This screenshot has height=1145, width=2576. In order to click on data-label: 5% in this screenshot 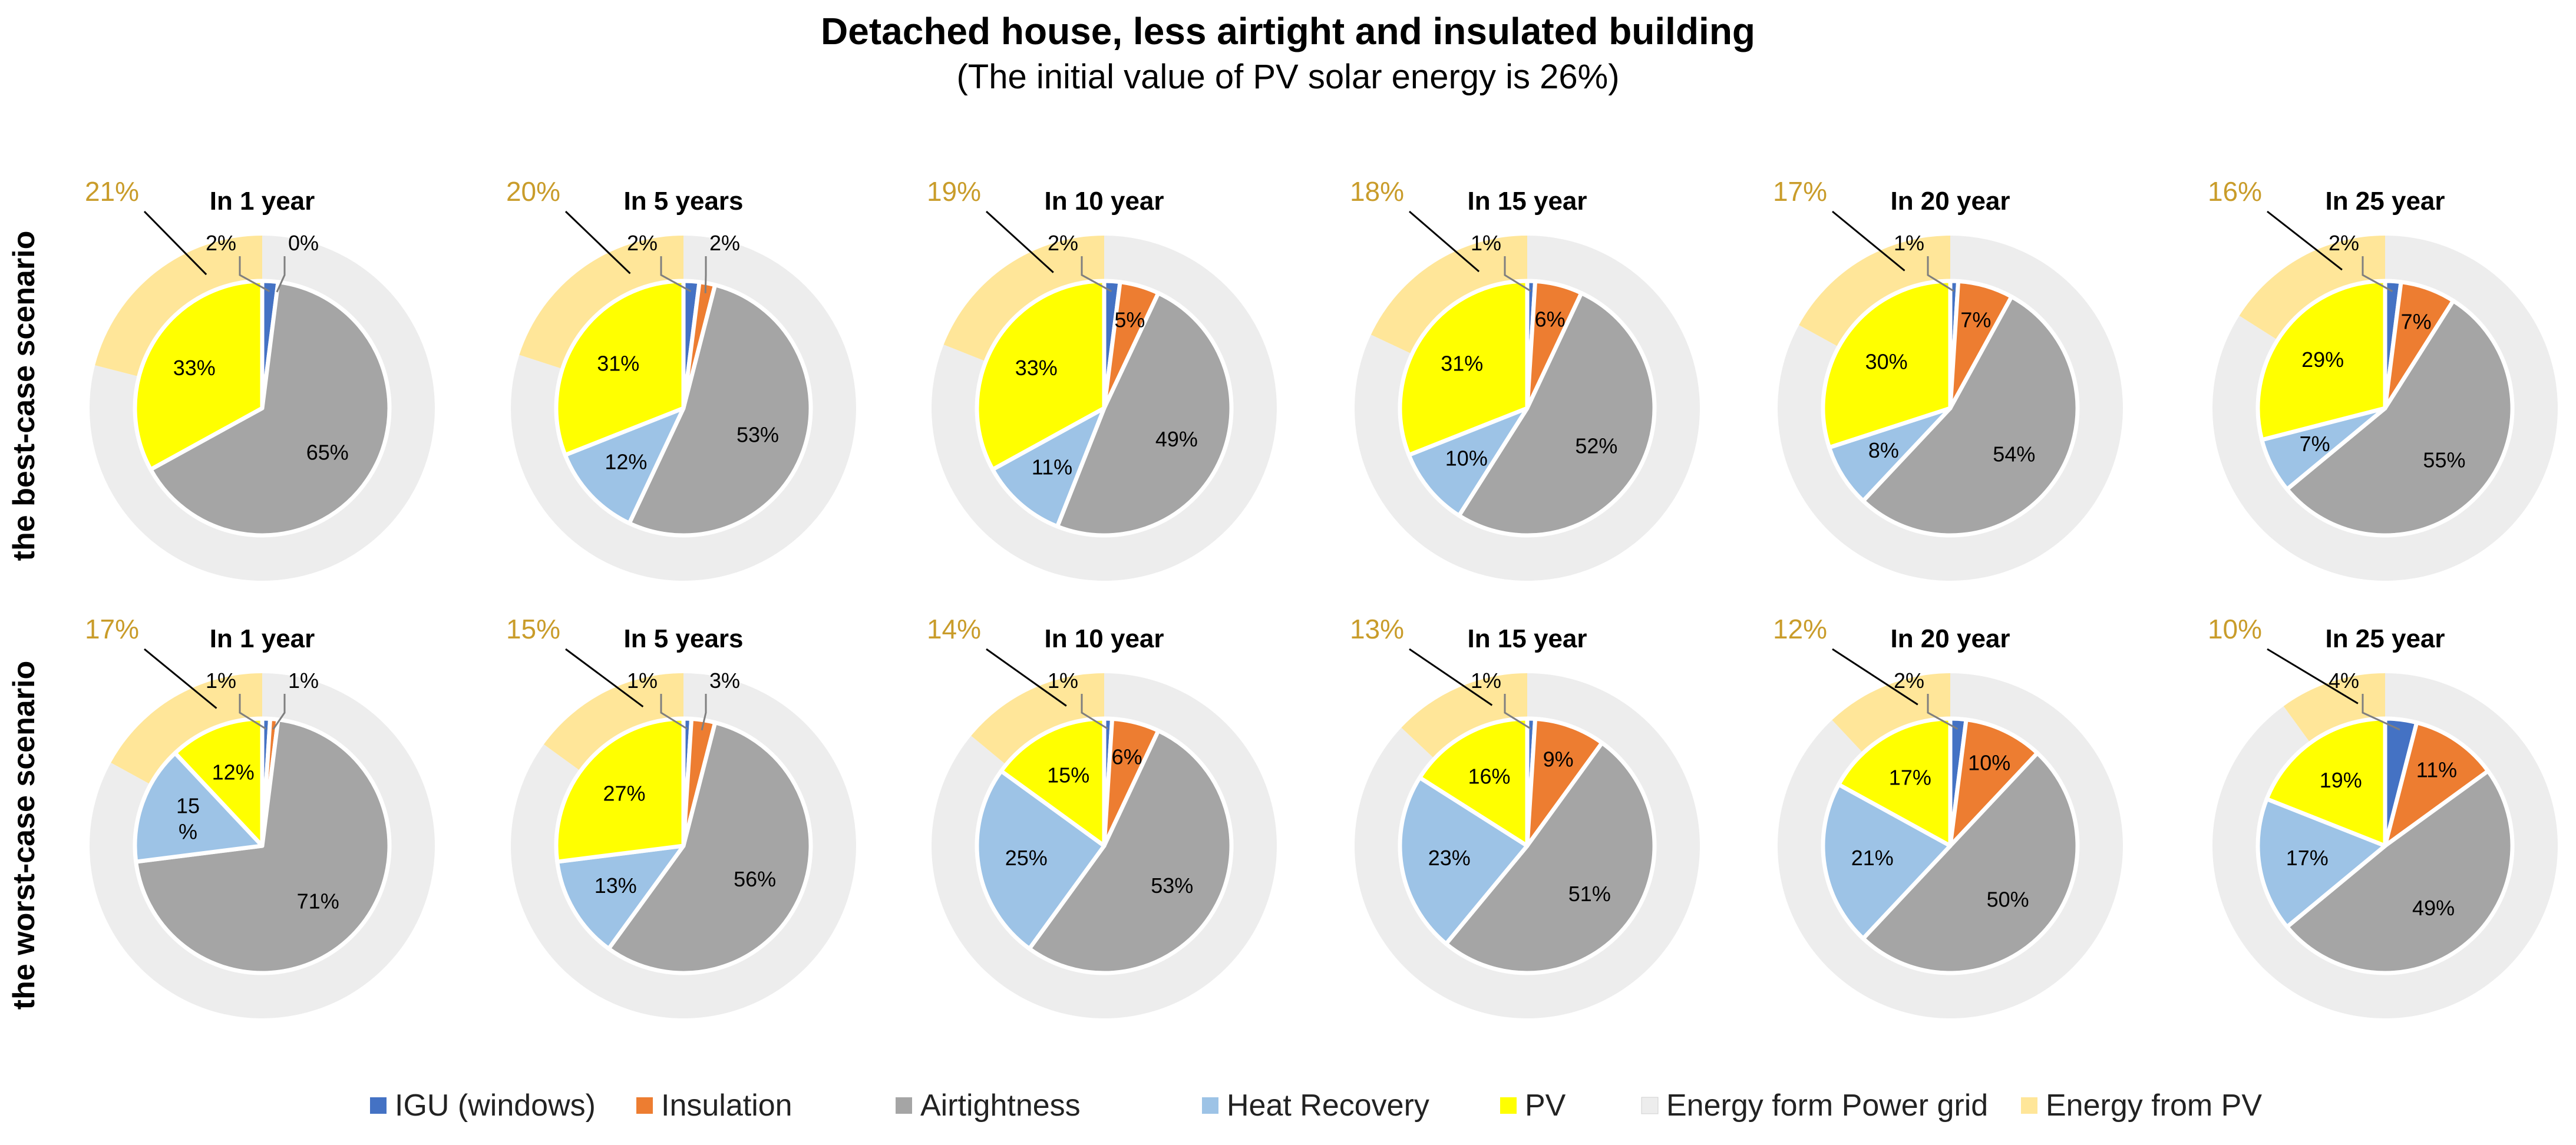, I will do `click(1129, 320)`.